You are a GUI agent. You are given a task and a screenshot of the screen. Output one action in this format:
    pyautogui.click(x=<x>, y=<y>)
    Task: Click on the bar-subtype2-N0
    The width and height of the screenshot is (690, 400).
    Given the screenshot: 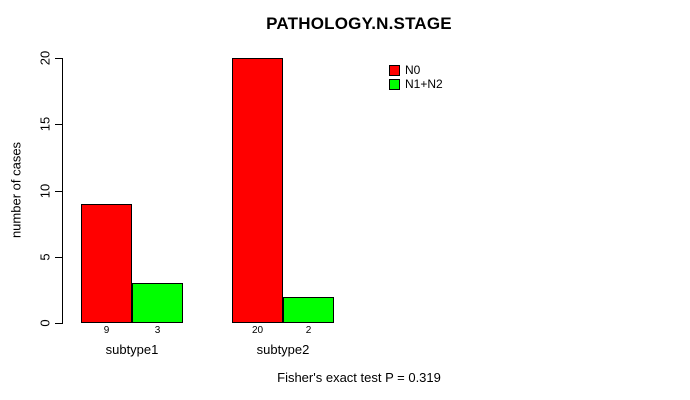 What is the action you would take?
    pyautogui.click(x=257, y=190)
    